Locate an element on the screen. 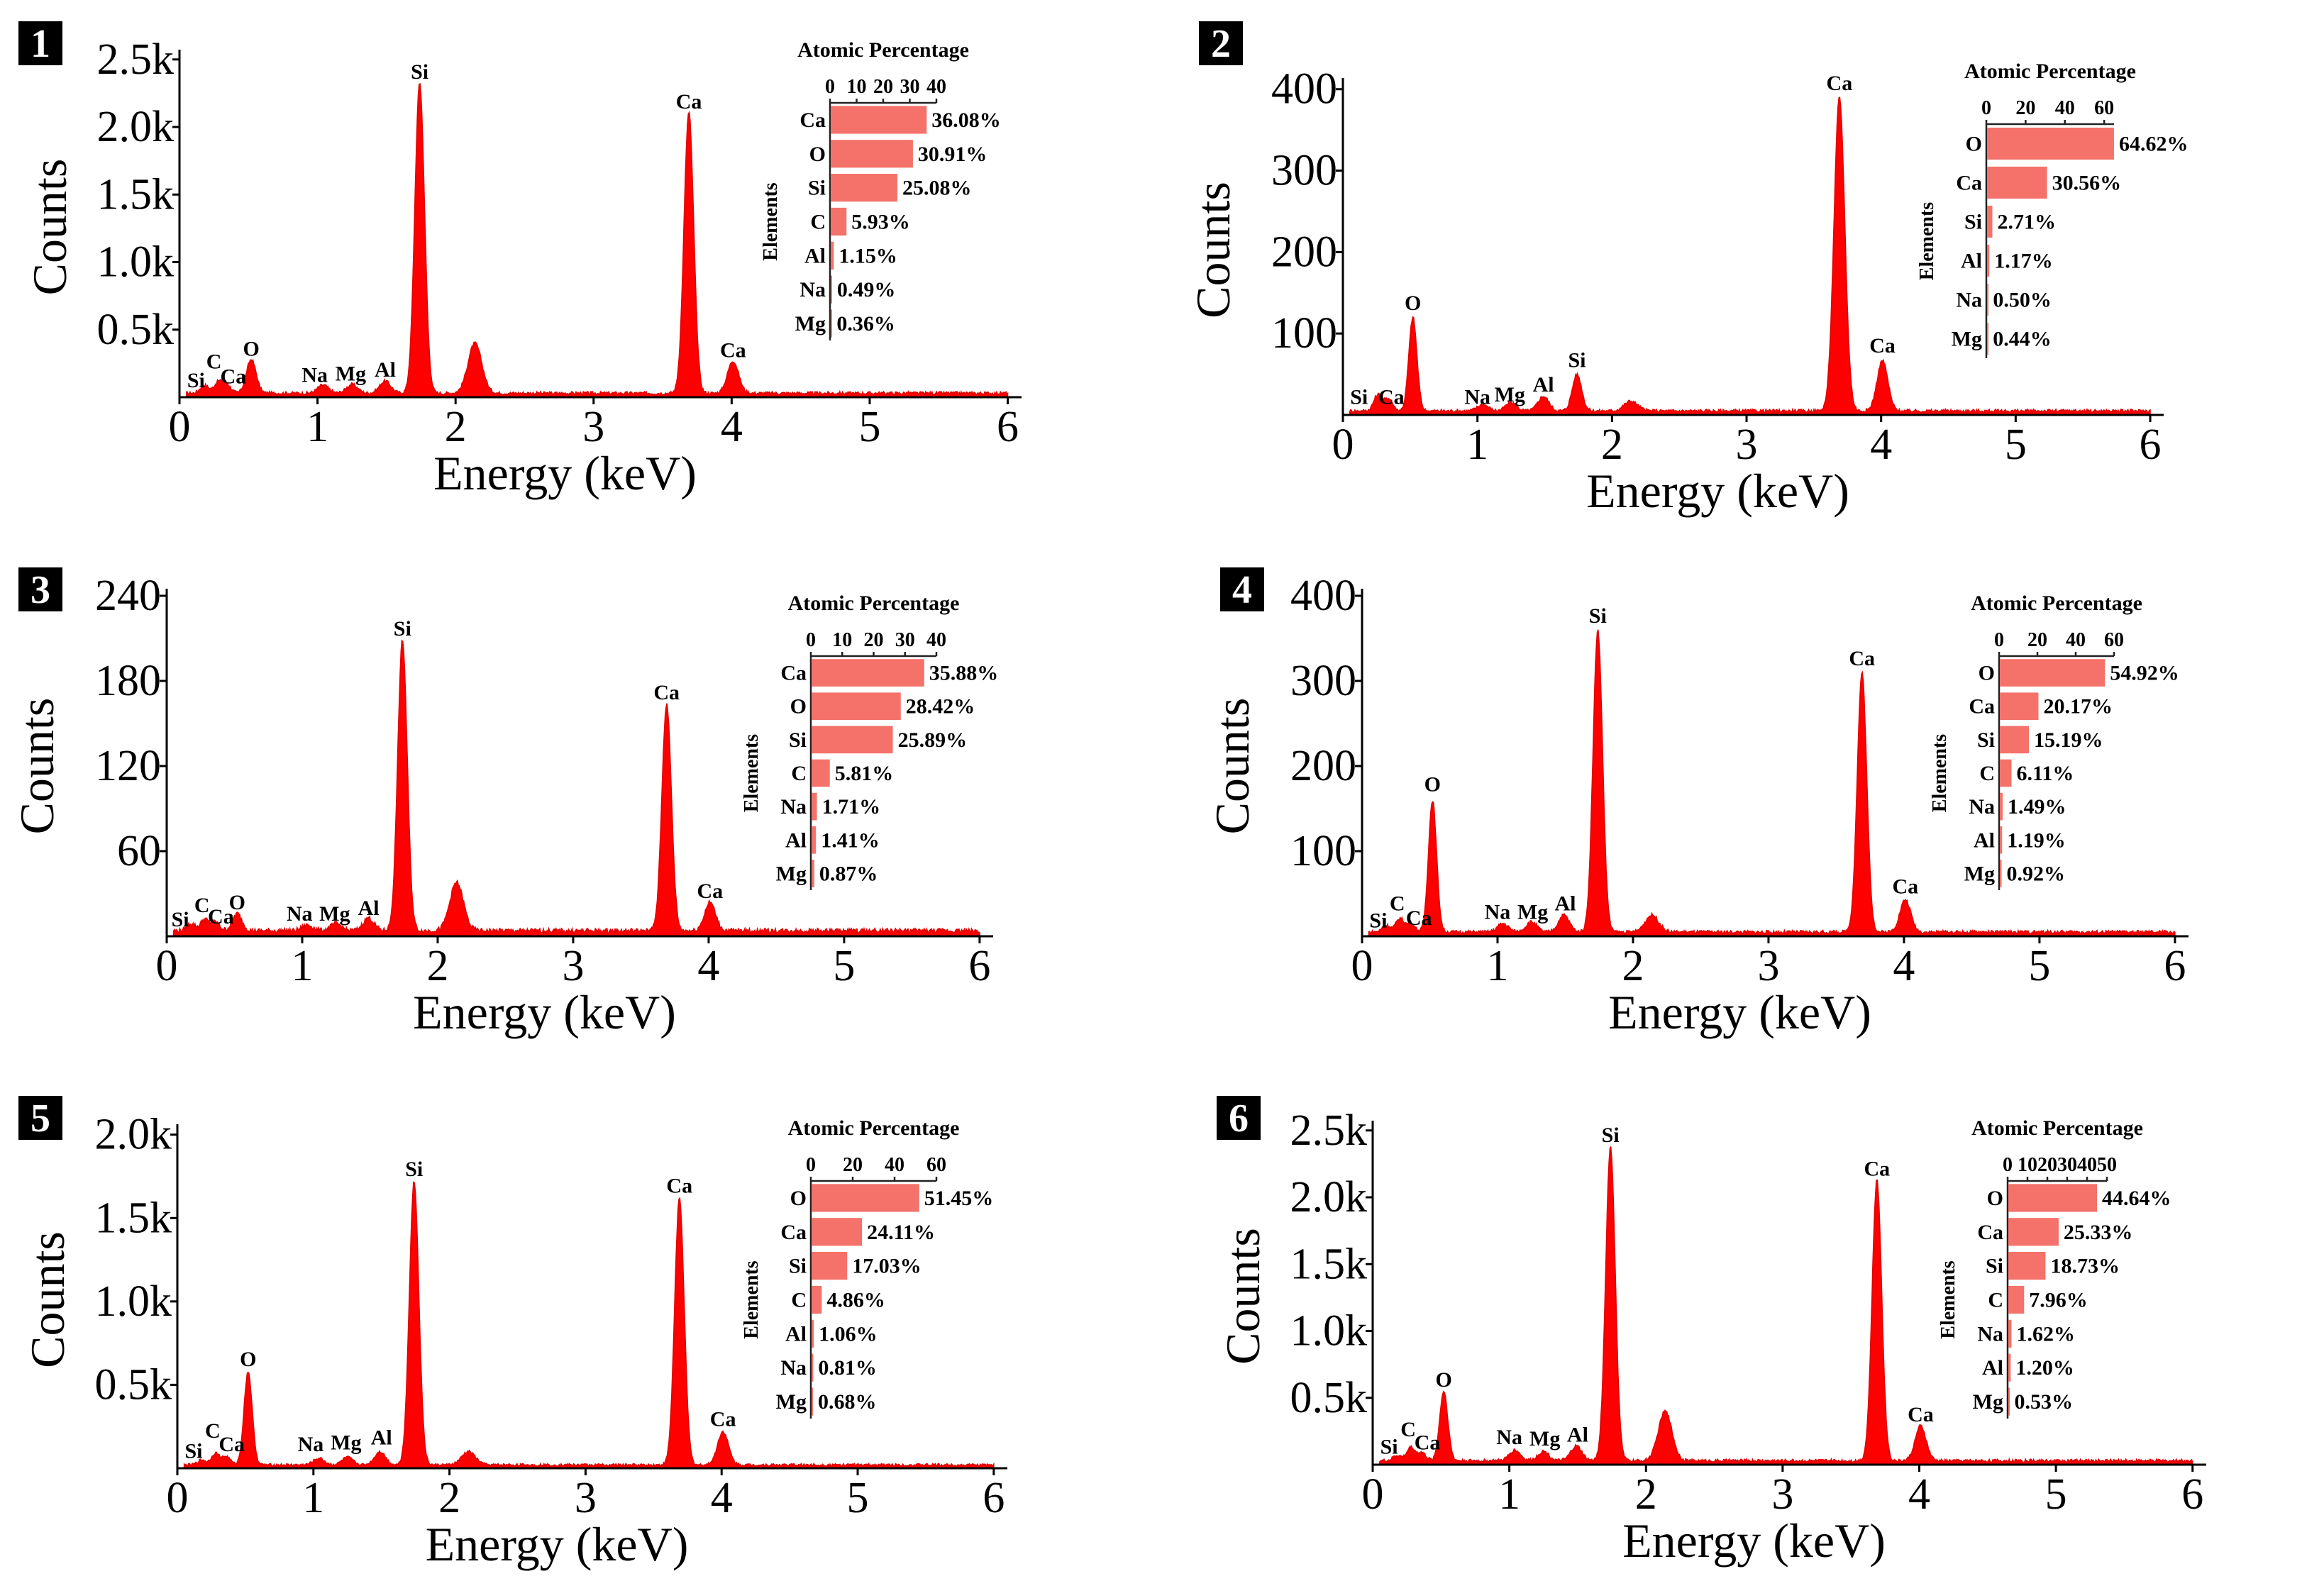 The height and width of the screenshot is (1581, 2324). inset-value-label: 7.96% is located at coordinates (2058, 1300).